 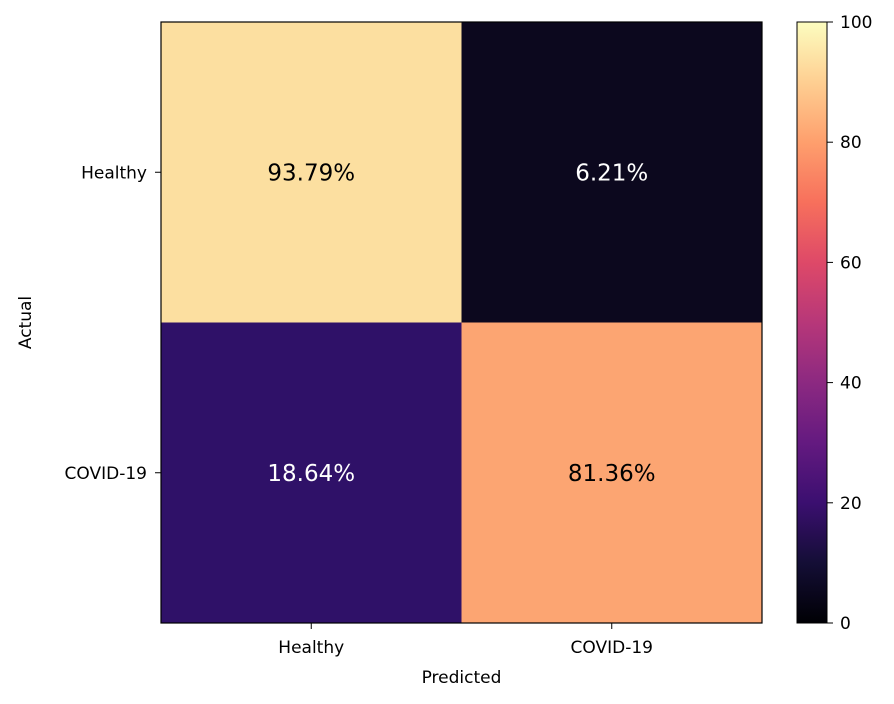 I want to click on colorbar-tick-label-40: 40, so click(x=851, y=384).